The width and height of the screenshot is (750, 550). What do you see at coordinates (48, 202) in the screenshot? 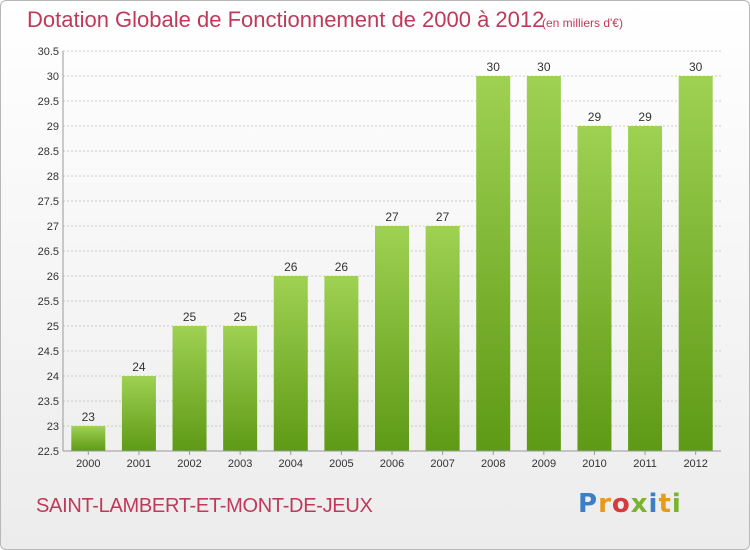
I see `y-tick-label: 27.5` at bounding box center [48, 202].